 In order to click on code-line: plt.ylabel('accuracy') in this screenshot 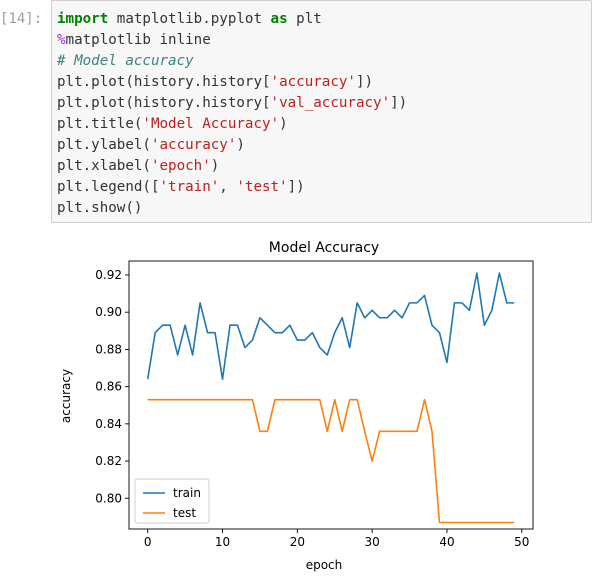, I will do `click(232, 145)`.